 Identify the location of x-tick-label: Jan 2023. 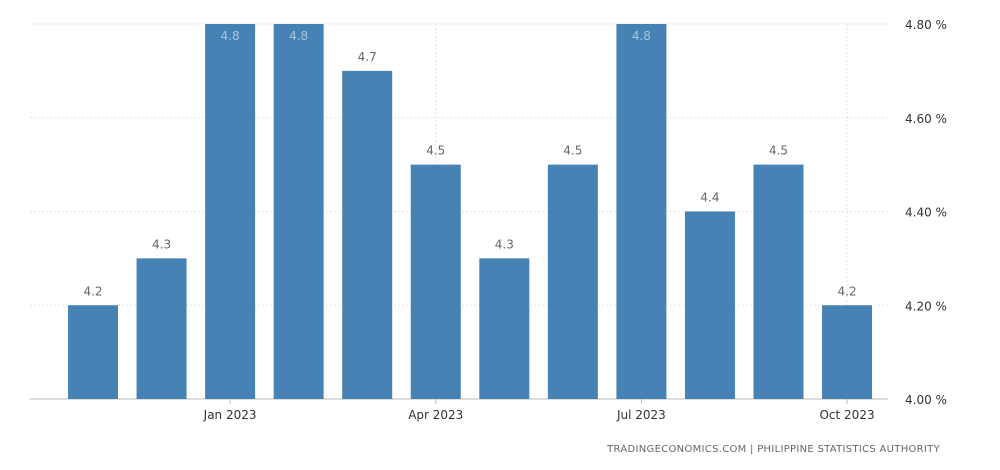
(230, 415).